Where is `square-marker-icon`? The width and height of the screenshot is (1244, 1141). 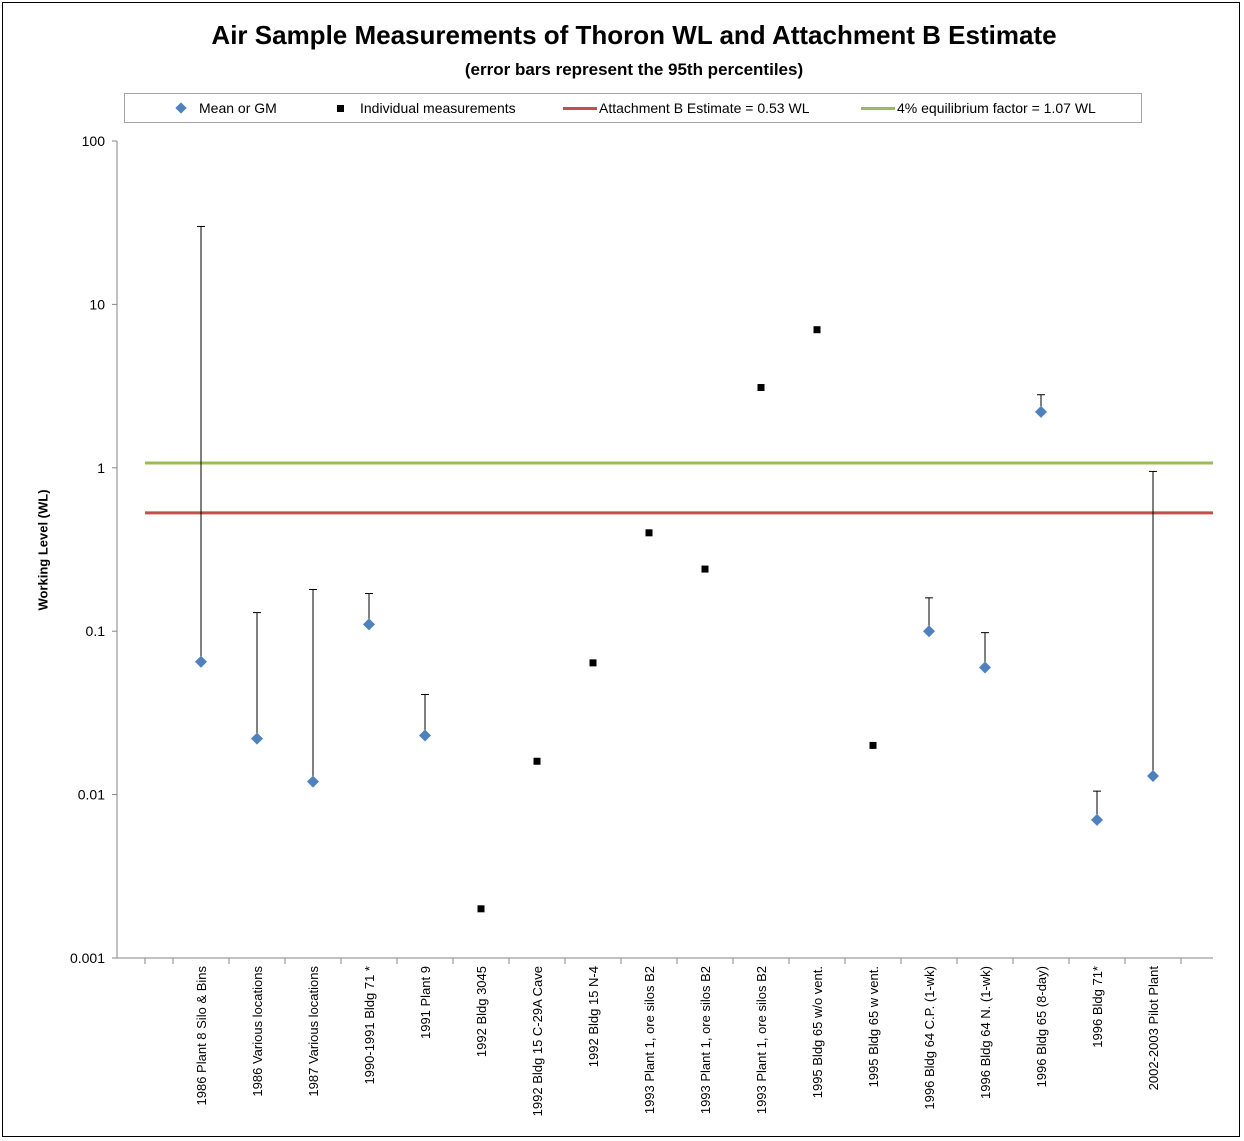
square-marker-icon is located at coordinates (340, 108).